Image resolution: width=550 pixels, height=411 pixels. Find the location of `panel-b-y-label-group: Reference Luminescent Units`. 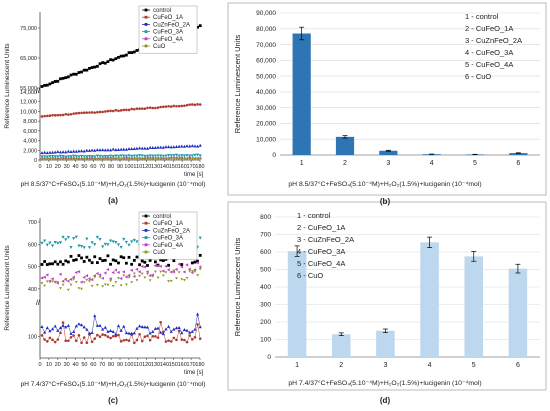

panel-b-y-label-group: Reference Luminescent Units is located at coordinates (237, 84).